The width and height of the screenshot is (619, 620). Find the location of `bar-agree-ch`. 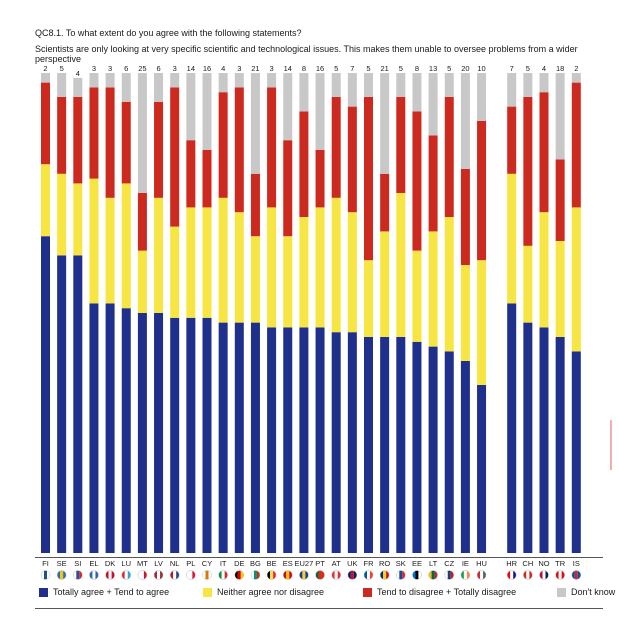

bar-agree-ch is located at coordinates (528, 437).